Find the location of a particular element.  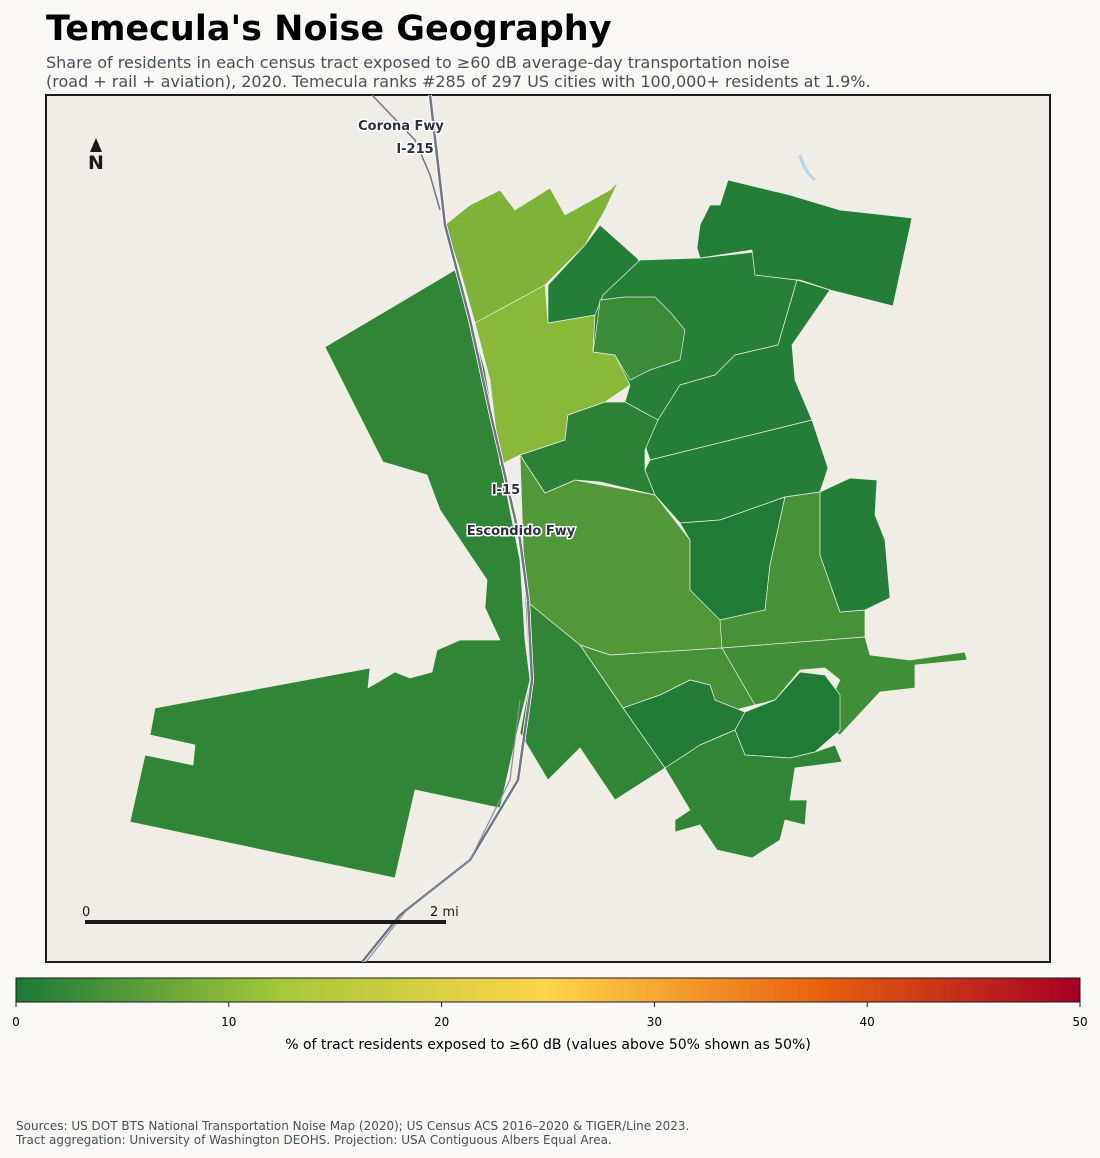

road-label: Corona Fwy is located at coordinates (401, 126).